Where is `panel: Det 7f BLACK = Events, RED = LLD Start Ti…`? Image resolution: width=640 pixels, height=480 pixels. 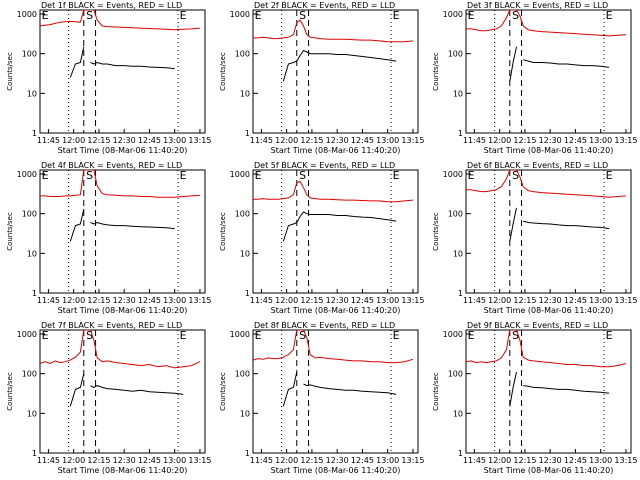 panel: Det 7f BLACK = Events, RED = LLD Start Ti… is located at coordinates (108, 398).